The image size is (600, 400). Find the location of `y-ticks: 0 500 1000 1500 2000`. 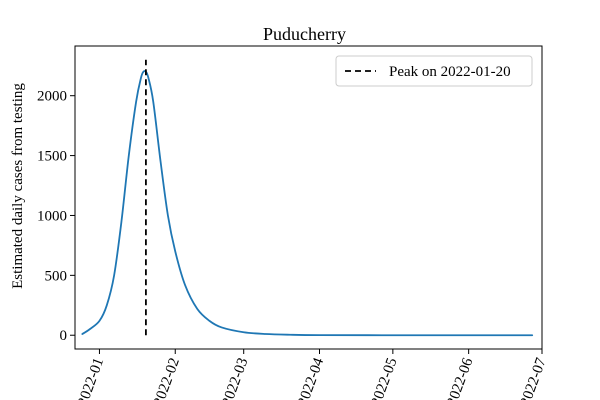

y-ticks: 0 500 1000 1500 2000 is located at coordinates (56, 216).